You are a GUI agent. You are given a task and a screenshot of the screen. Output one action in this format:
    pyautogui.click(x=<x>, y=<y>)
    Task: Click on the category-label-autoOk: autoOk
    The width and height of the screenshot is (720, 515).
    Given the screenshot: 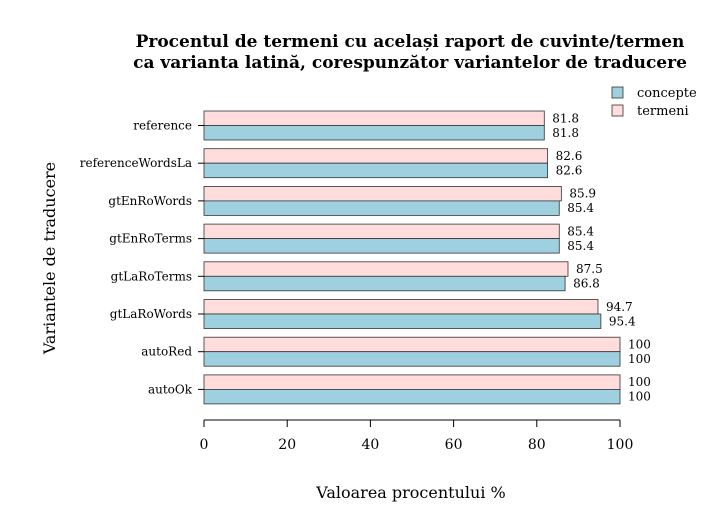 What is the action you would take?
    pyautogui.click(x=170, y=389)
    